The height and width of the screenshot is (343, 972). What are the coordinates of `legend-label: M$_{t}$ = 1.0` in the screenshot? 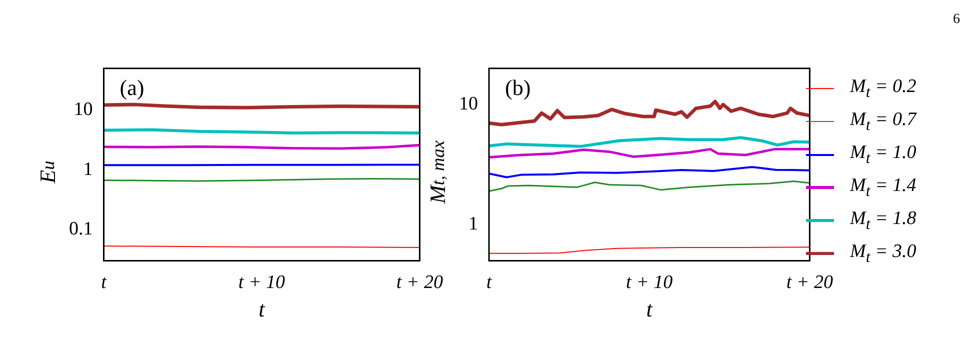 It's located at (883, 155).